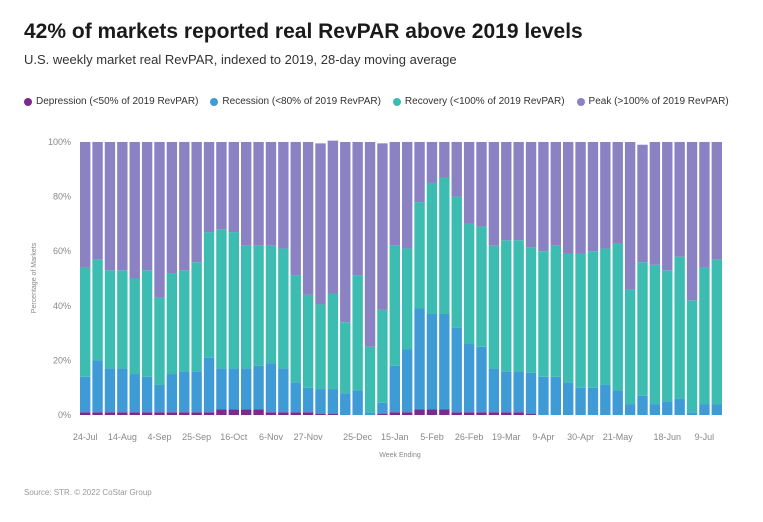 This screenshot has height=522, width=763. Describe the element at coordinates (62, 197) in the screenshot. I see `y-tick-label: 80%` at that location.